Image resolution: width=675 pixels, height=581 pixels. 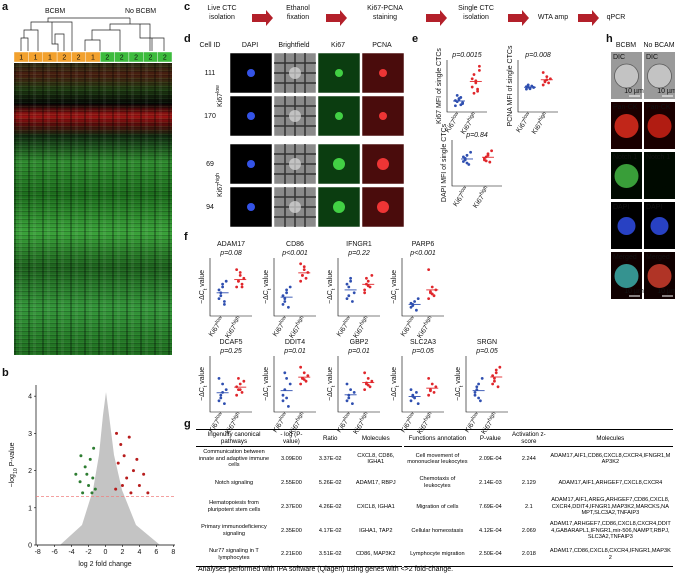 I want to click on p-value: p=0.84, so click(x=476, y=135).